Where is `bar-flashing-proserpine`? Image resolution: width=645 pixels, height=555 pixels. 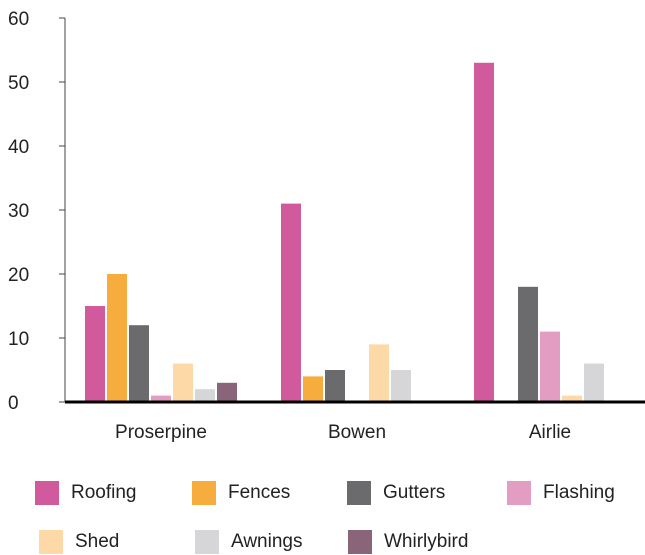
bar-flashing-proserpine is located at coordinates (161, 398).